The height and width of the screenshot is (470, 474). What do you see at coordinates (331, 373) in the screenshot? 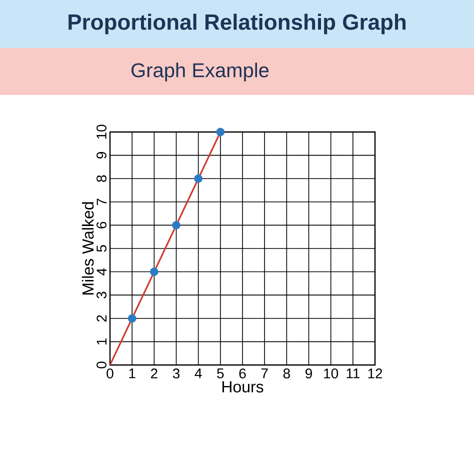
I see `x-tick-label: 10` at bounding box center [331, 373].